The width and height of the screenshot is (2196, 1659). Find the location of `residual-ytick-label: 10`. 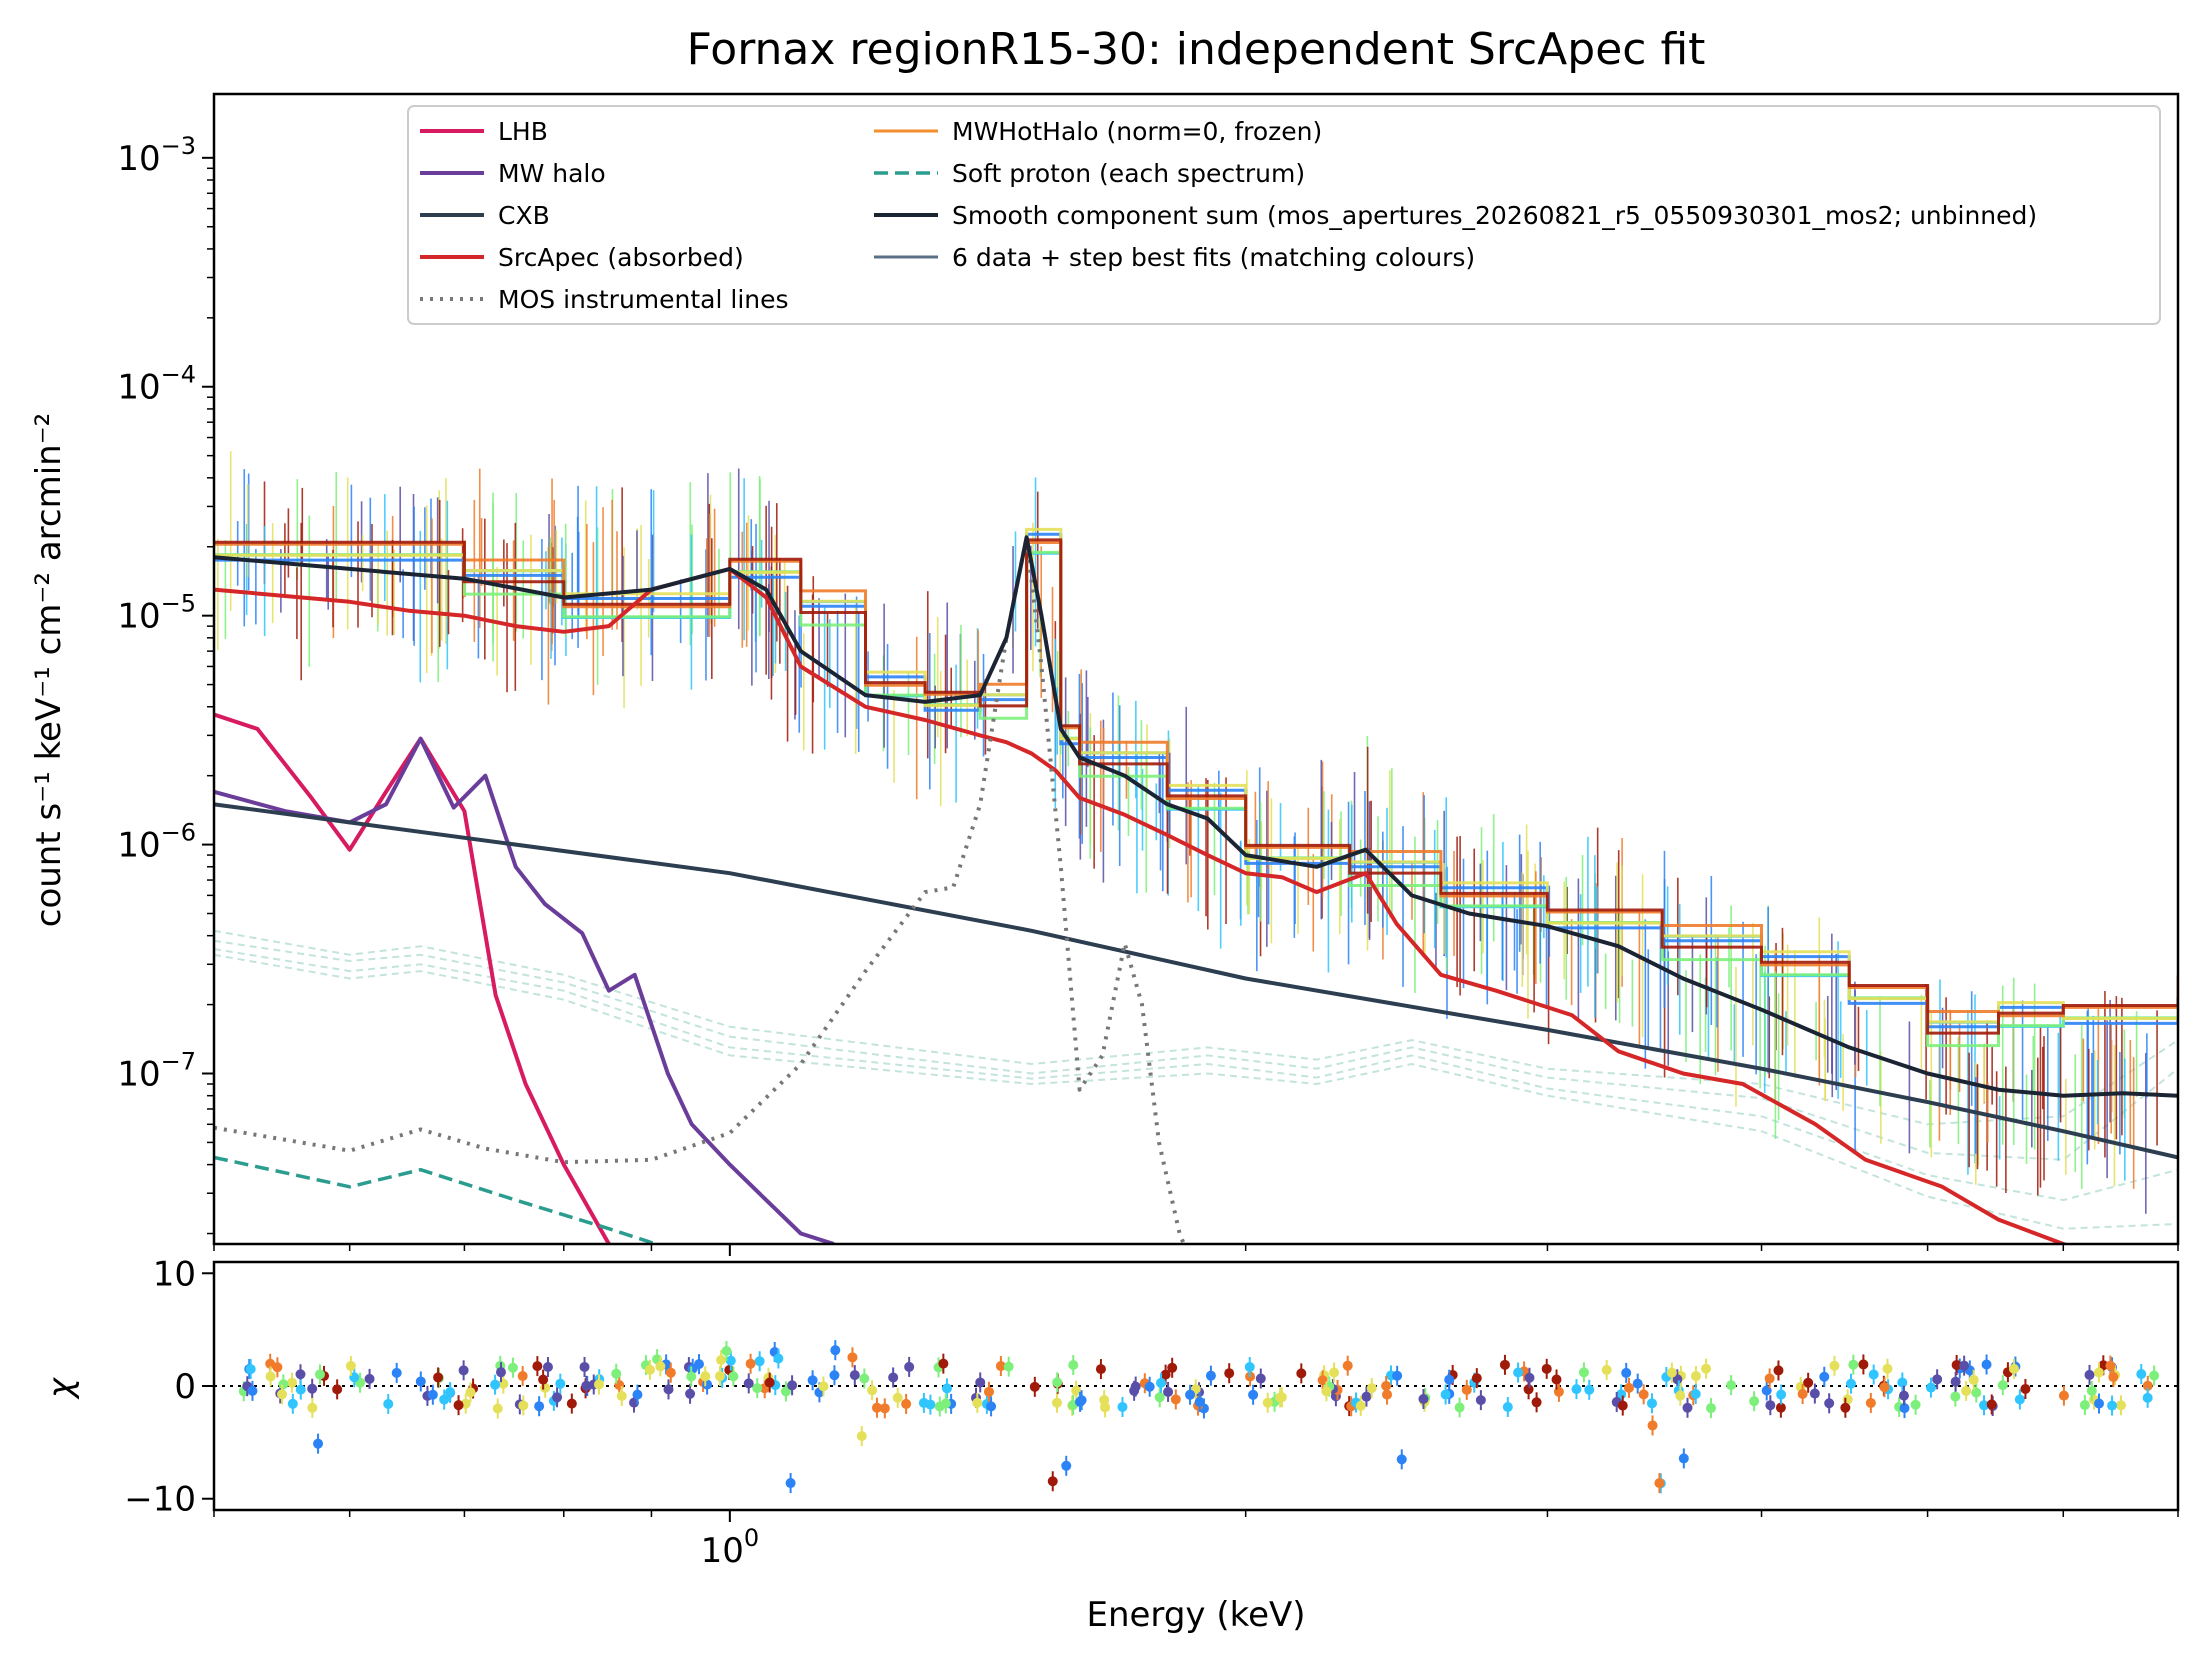

residual-ytick-label: 10 is located at coordinates (174, 1274).